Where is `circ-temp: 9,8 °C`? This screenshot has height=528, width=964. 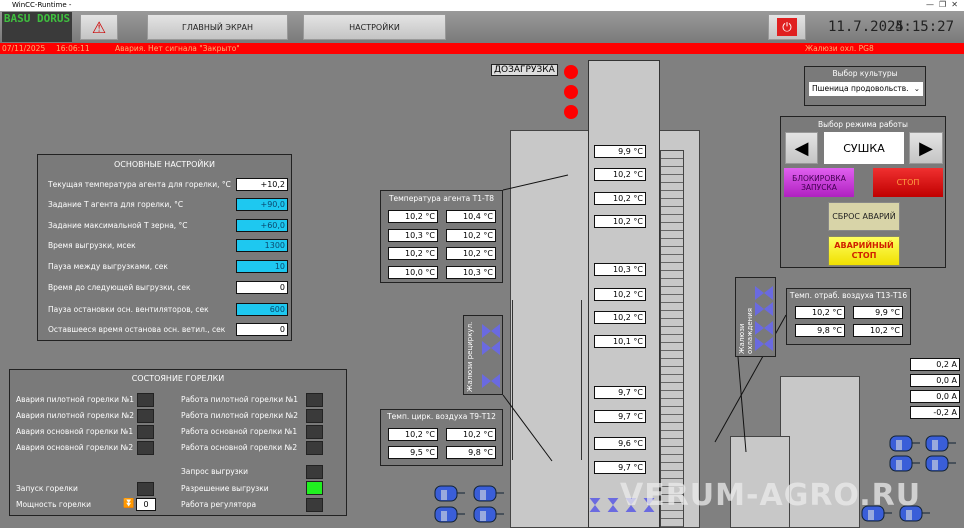
circ-temp: 9,8 °C is located at coordinates (471, 452).